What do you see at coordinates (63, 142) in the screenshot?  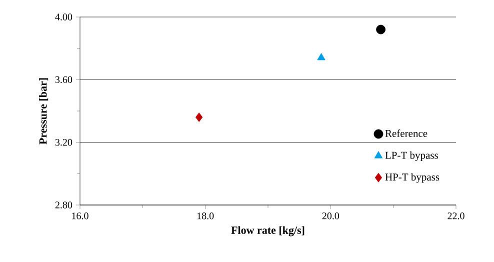 I see `y-tick-label: 3.20` at bounding box center [63, 142].